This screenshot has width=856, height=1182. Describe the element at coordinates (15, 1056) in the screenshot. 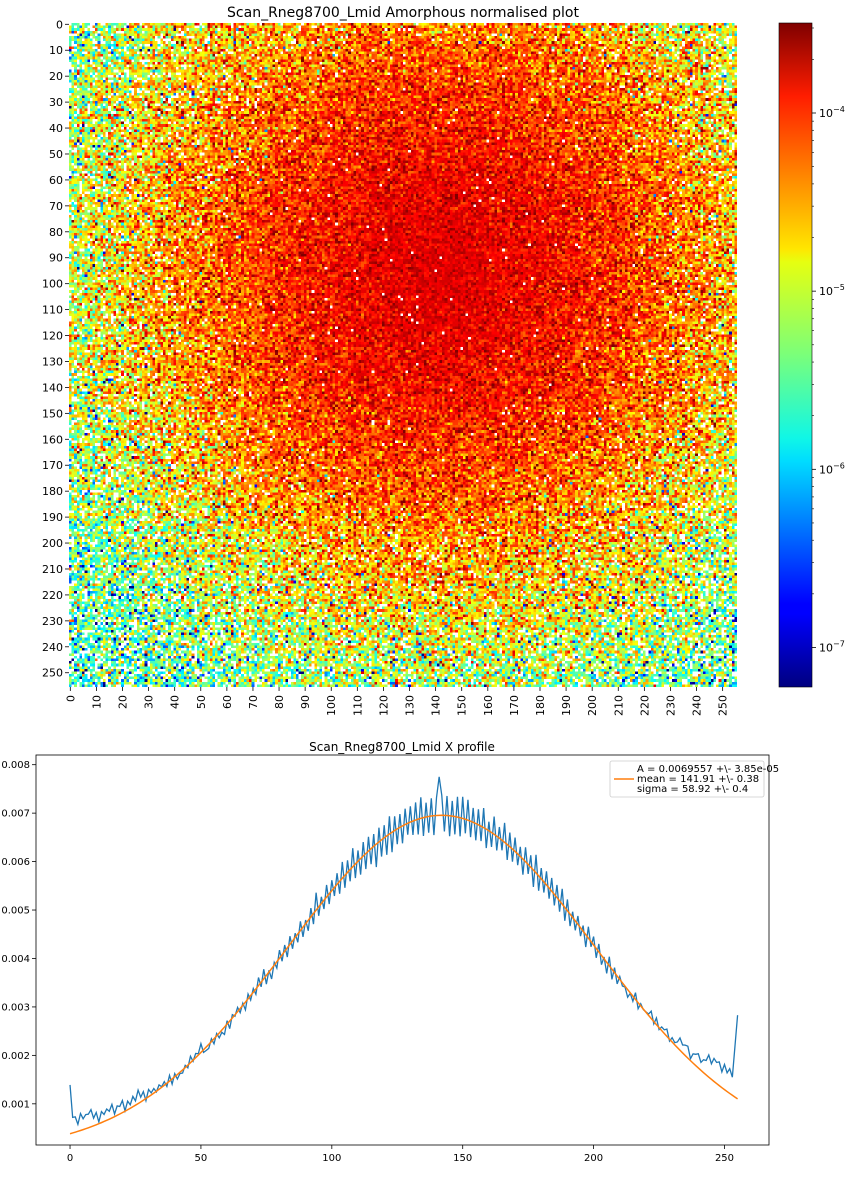

I see `profile-y-tick-label: 0.002` at that location.